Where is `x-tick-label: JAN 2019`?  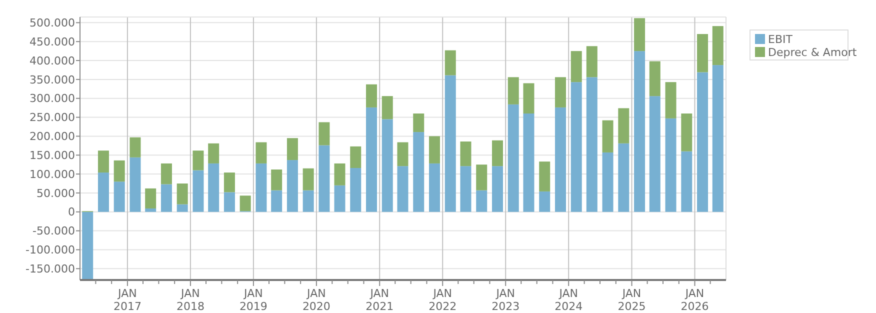 x-tick-label: JAN 2019 is located at coordinates (253, 300).